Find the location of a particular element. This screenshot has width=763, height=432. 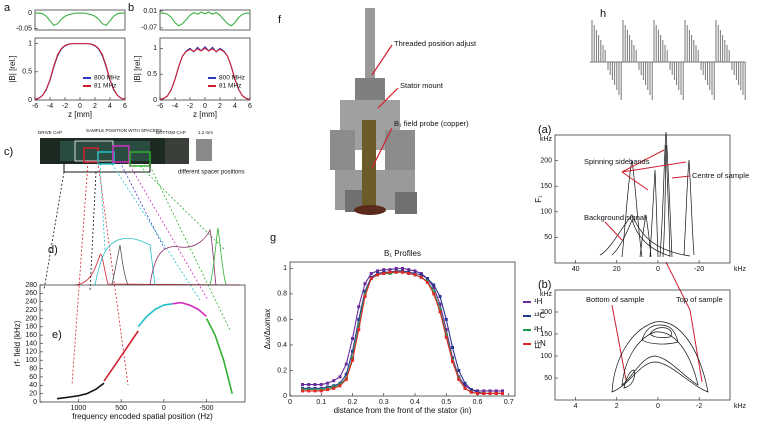

y-tick-label: 200 is located at coordinates (31, 318).